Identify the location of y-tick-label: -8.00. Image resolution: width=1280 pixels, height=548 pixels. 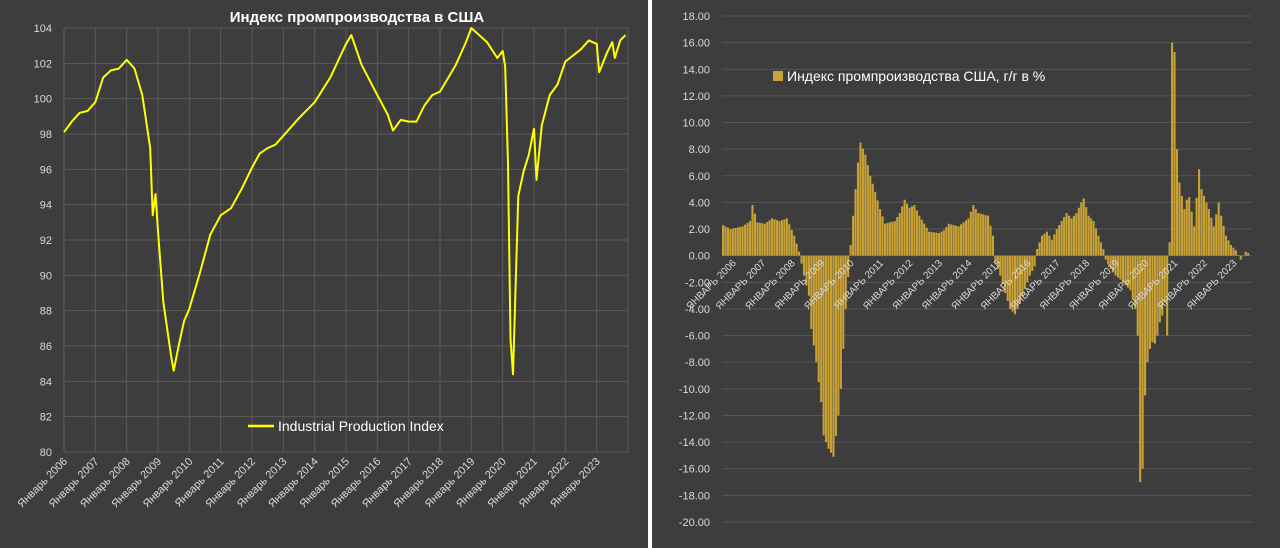
(697, 363).